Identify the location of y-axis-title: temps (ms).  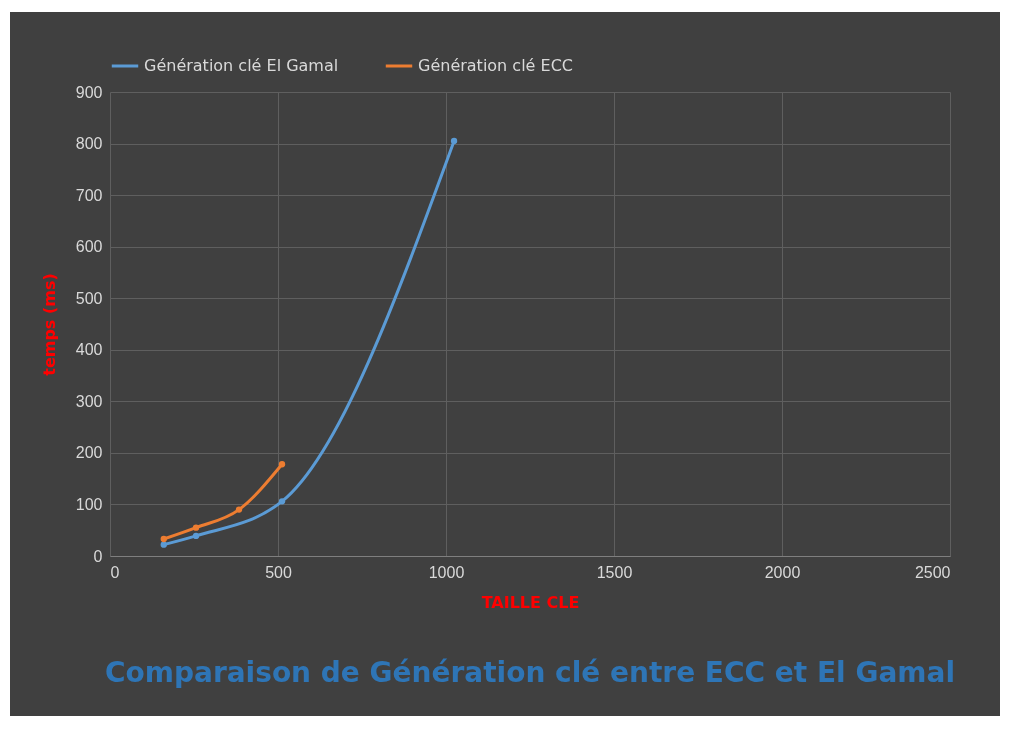
(49, 324).